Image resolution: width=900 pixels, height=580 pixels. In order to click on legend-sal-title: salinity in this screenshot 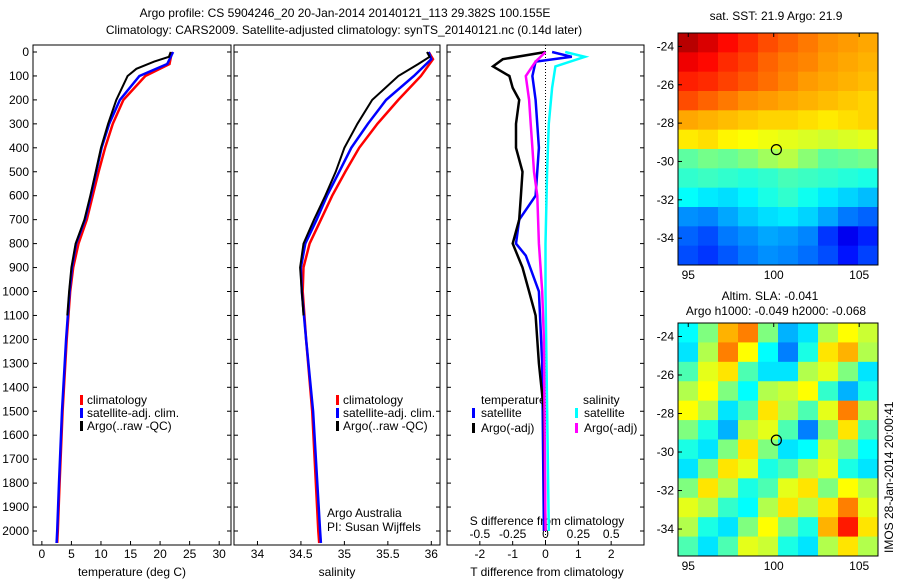, I will do `click(601, 400)`.